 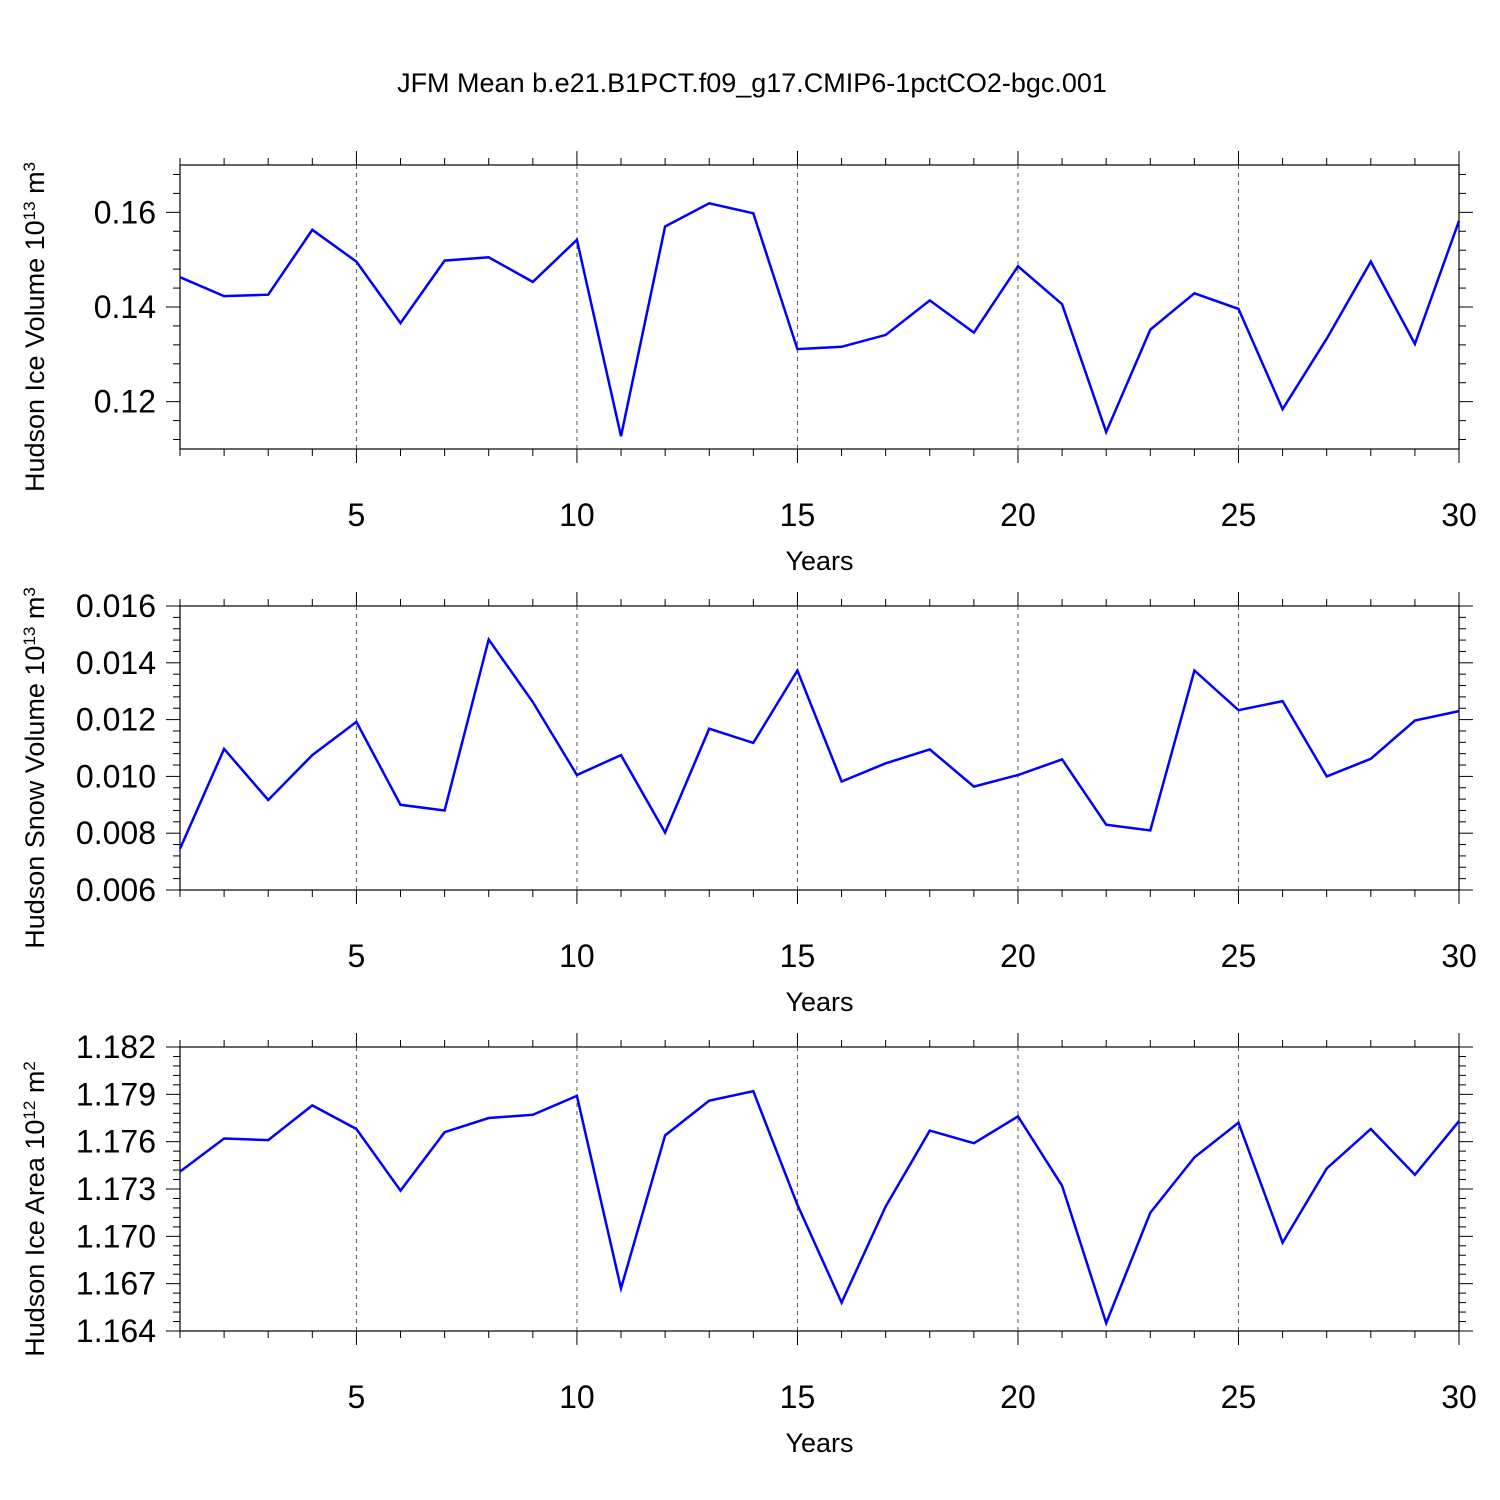 What do you see at coordinates (116, 663) in the screenshot?
I see `y-tick-label: 0.014` at bounding box center [116, 663].